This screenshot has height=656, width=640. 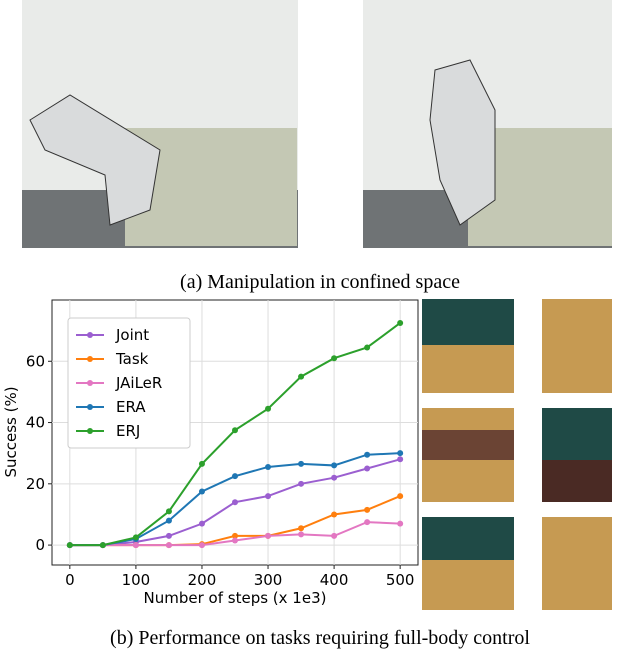 What do you see at coordinates (138, 383) in the screenshot?
I see `legend-label: JAiLeR` at bounding box center [138, 383].